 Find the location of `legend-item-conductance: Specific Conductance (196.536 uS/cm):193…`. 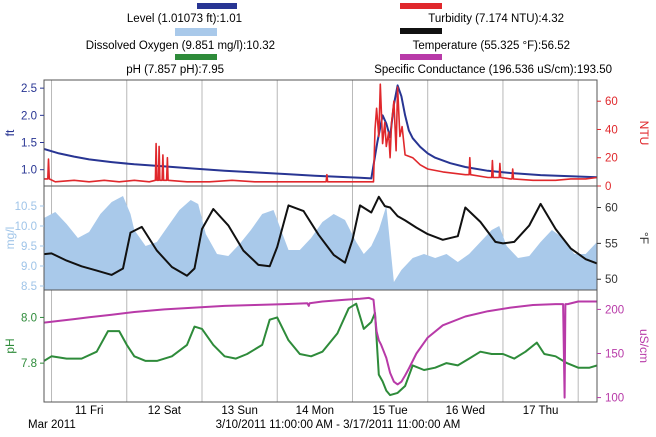

legend-item-conductance: Specific Conductance (196.536 uS/cm):193… is located at coordinates (493, 65).